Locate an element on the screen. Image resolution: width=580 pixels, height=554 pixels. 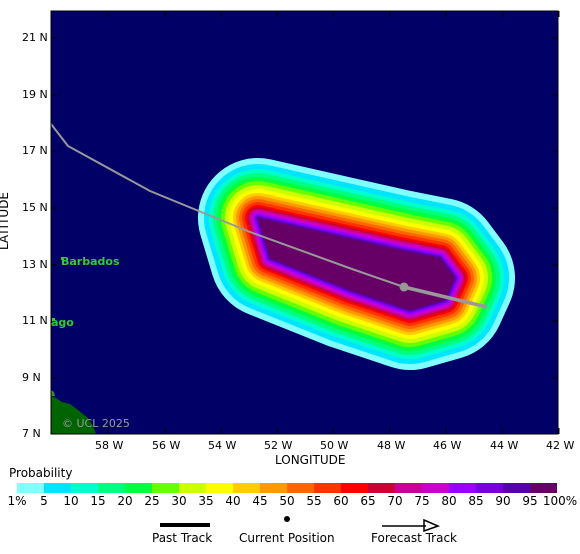
scale-label: 60 is located at coordinates (341, 501).